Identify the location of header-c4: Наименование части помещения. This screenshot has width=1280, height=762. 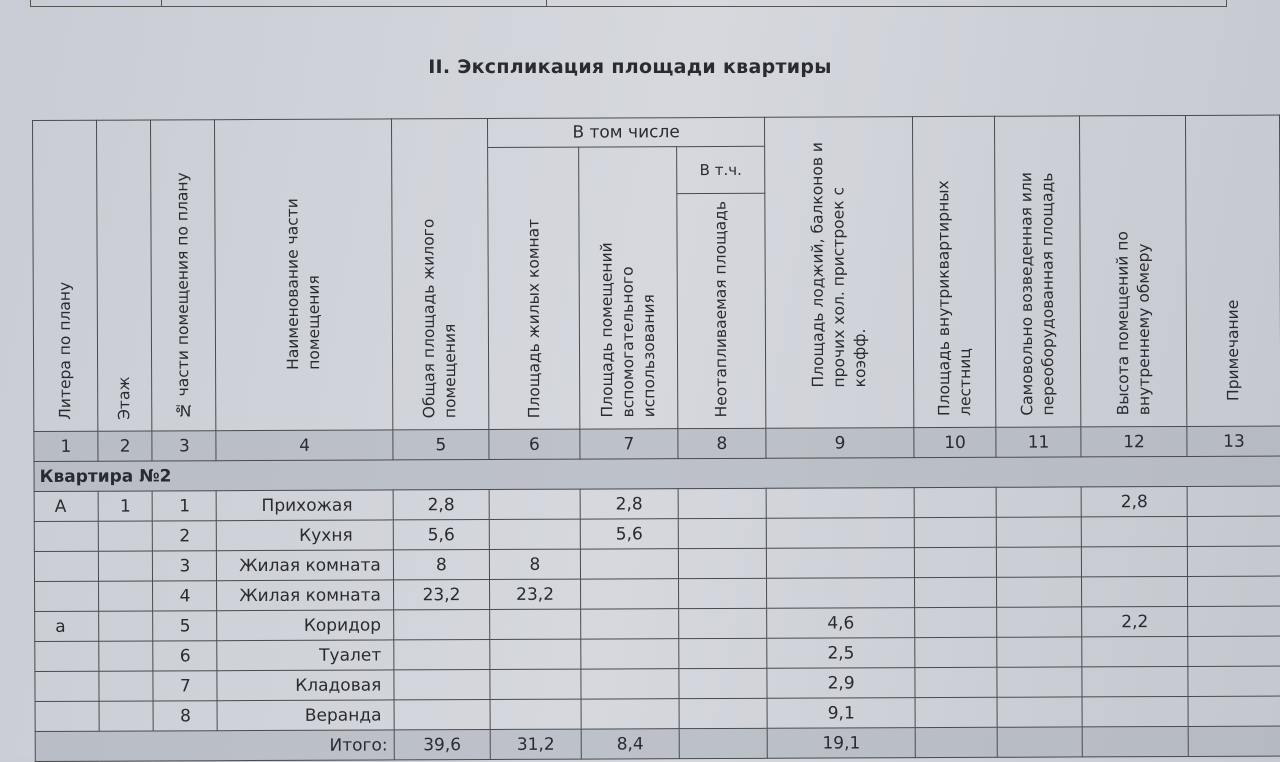
(303, 274).